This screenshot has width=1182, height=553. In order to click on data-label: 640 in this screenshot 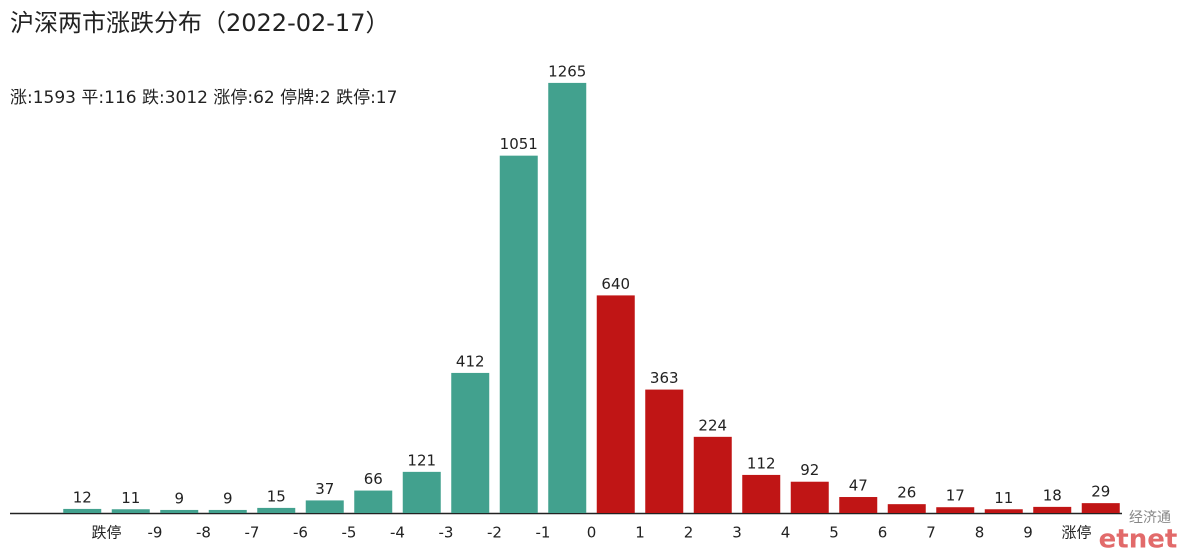, I will do `click(615, 284)`.